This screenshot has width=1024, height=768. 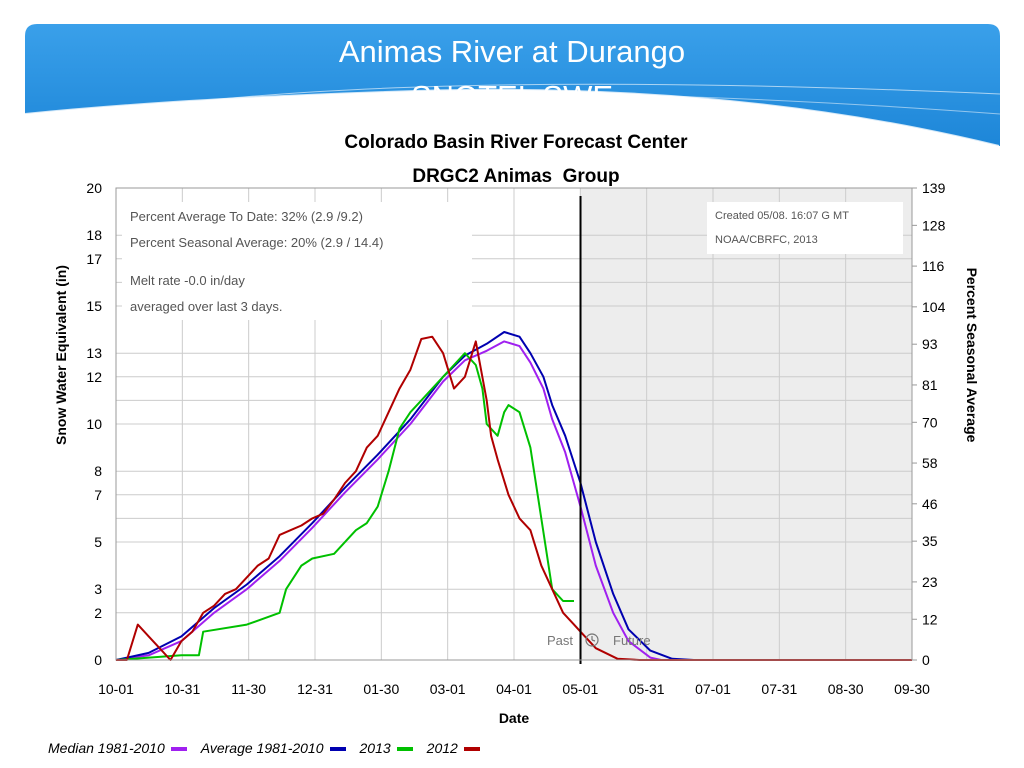 What do you see at coordinates (632, 640) in the screenshot?
I see `future-label: Future` at bounding box center [632, 640].